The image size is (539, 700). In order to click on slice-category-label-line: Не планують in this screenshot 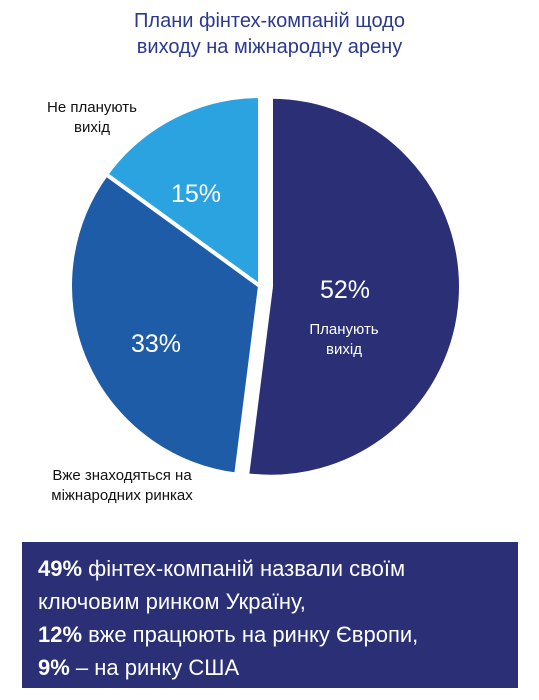, I will do `click(92, 107)`.